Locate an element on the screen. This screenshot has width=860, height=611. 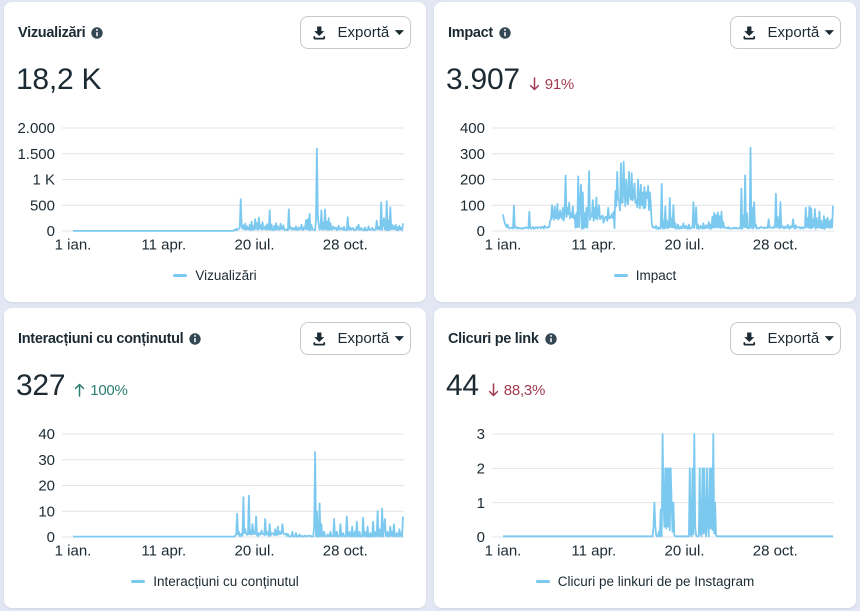
svg-text: 2.000 is located at coordinates (36, 128).